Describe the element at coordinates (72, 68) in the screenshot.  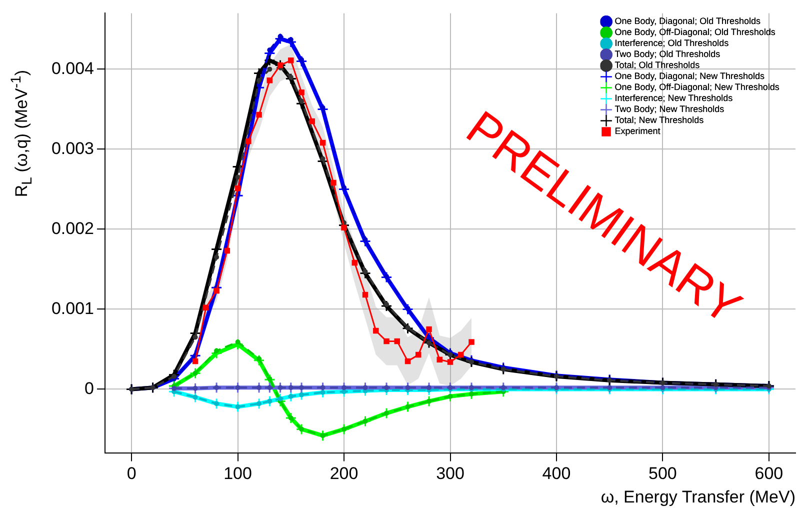
I see `y-tick-label: 0.004` at that location.